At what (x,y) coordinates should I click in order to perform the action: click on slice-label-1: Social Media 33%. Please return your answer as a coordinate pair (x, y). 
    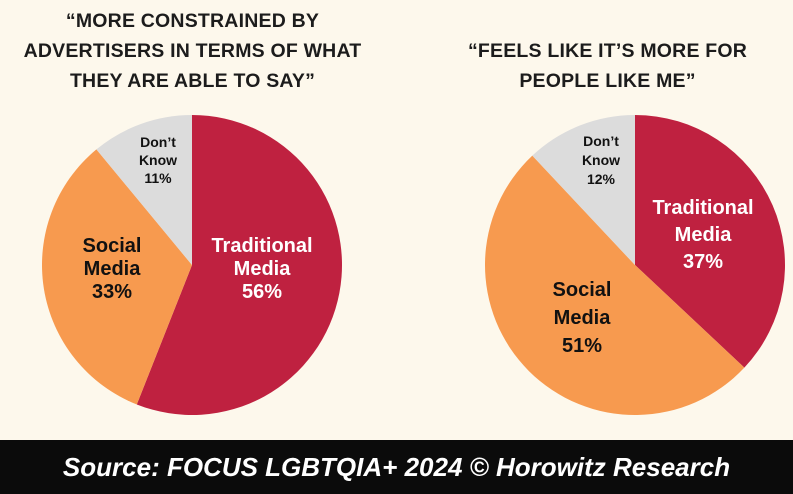
    Looking at the image, I should click on (112, 269).